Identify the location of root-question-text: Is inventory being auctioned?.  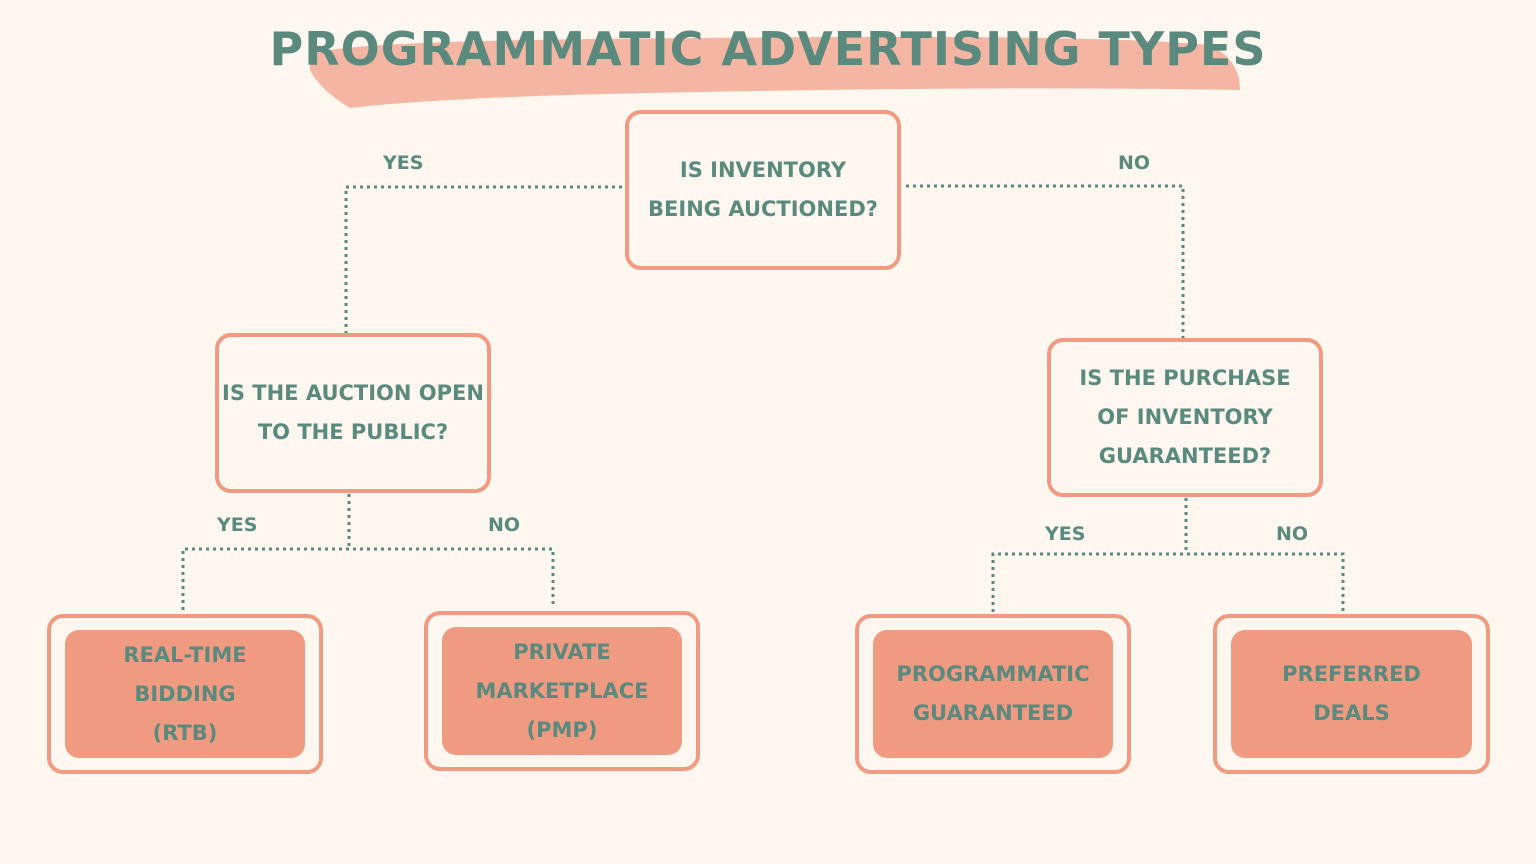
(763, 189).